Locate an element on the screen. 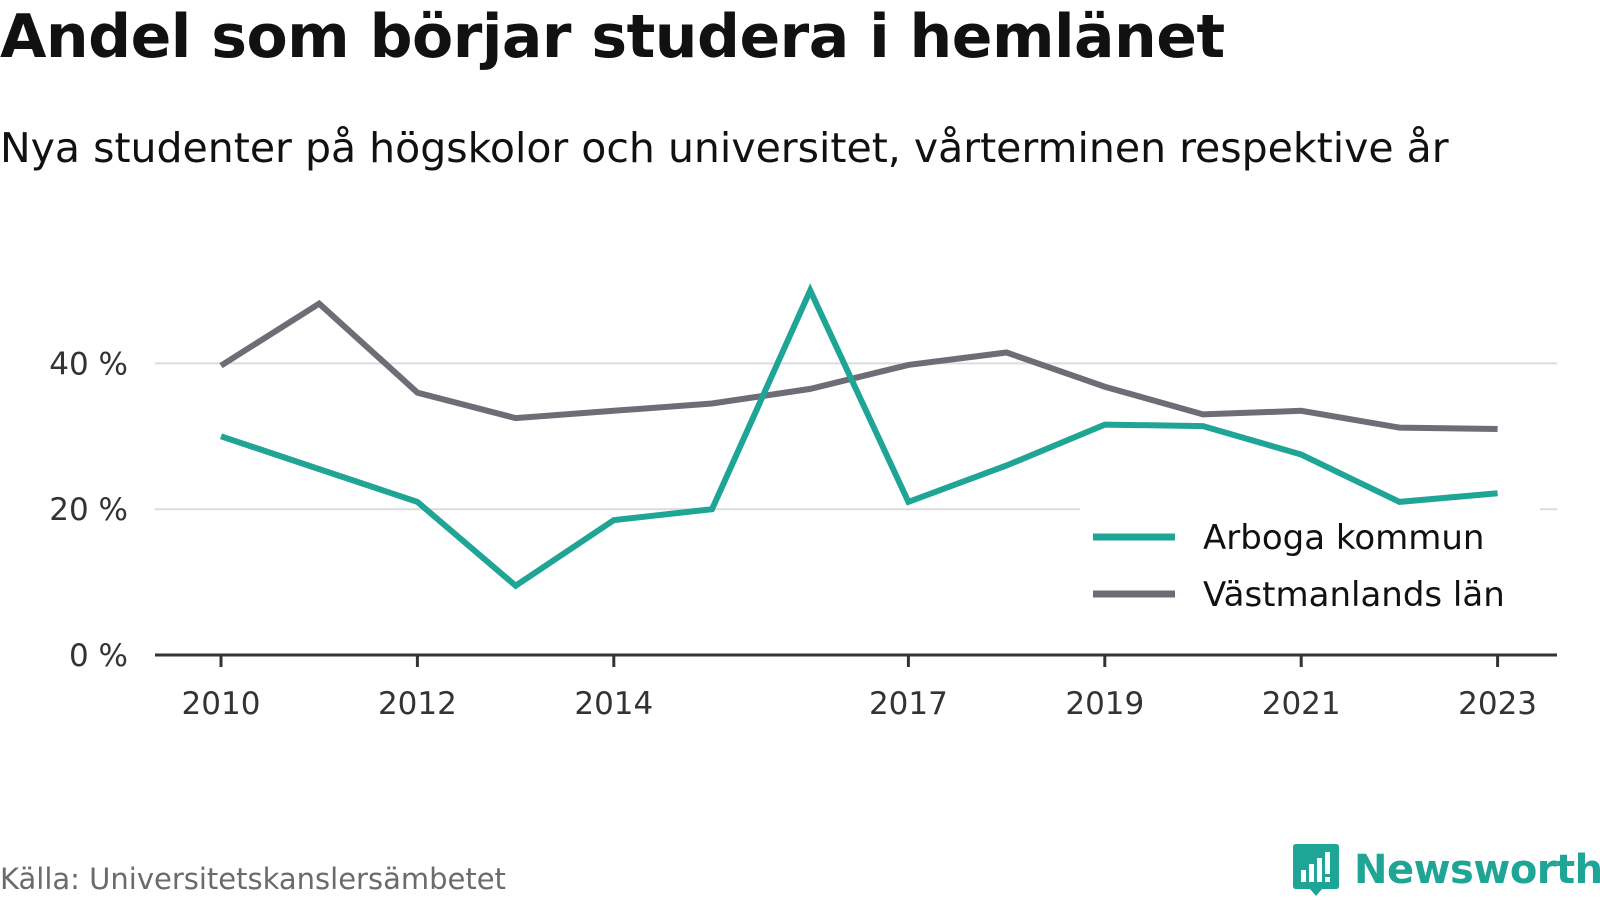  legend-label: Arboga kommun is located at coordinates (1343, 538).